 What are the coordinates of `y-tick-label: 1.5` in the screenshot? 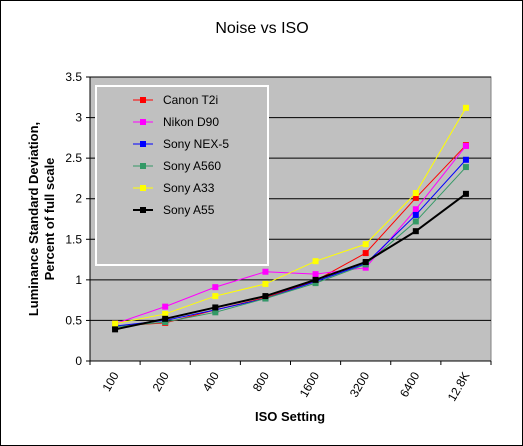 It's located at (73, 239).